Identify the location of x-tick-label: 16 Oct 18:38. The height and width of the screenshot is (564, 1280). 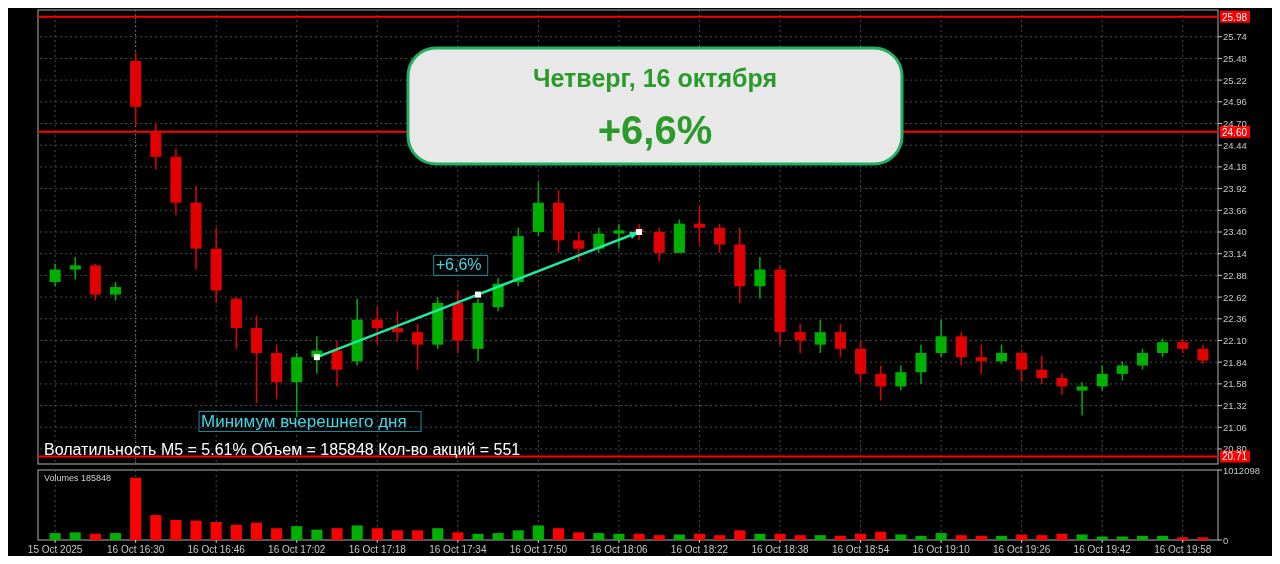
(780, 549).